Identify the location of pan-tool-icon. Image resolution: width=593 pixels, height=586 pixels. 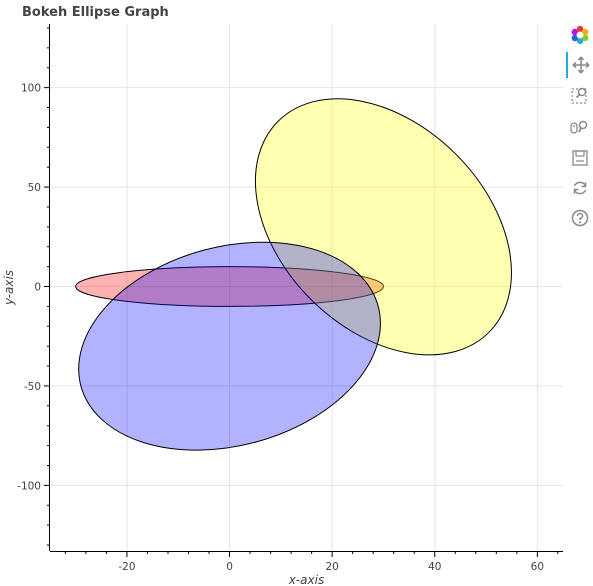
(580, 65).